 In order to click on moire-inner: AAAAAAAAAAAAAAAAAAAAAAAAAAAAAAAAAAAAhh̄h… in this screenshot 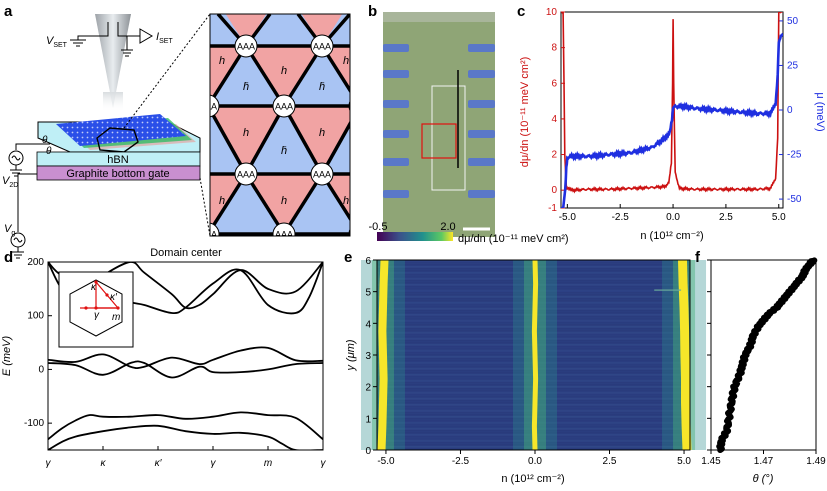, I will do `click(284, 127)`.